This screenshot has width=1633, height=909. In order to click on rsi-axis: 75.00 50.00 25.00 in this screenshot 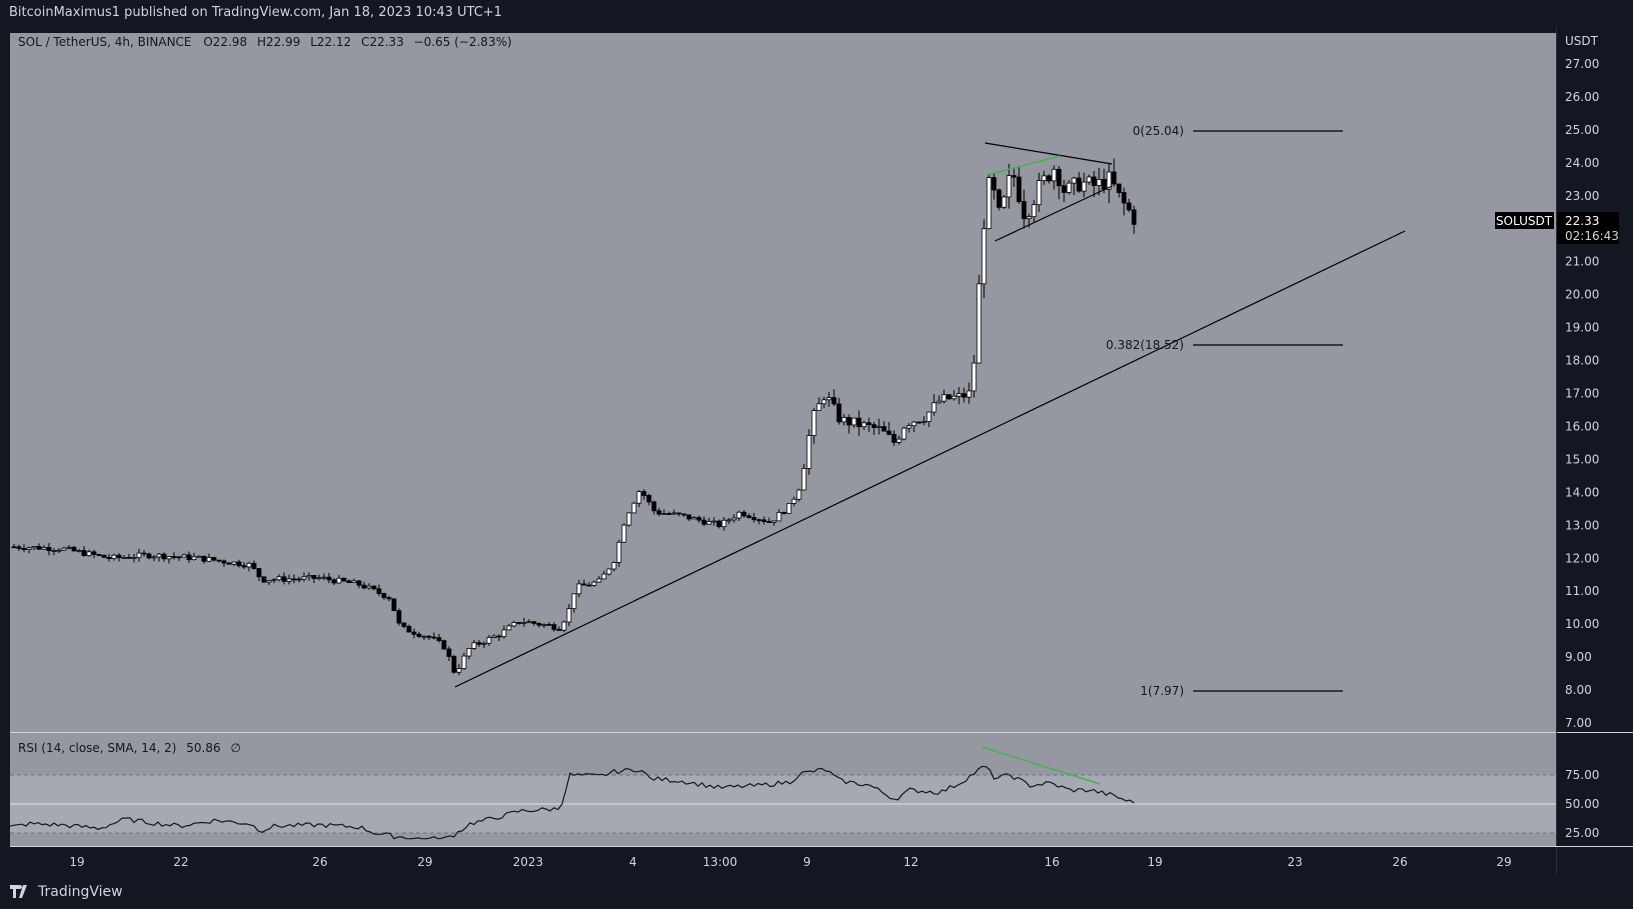, I will do `click(1582, 804)`.